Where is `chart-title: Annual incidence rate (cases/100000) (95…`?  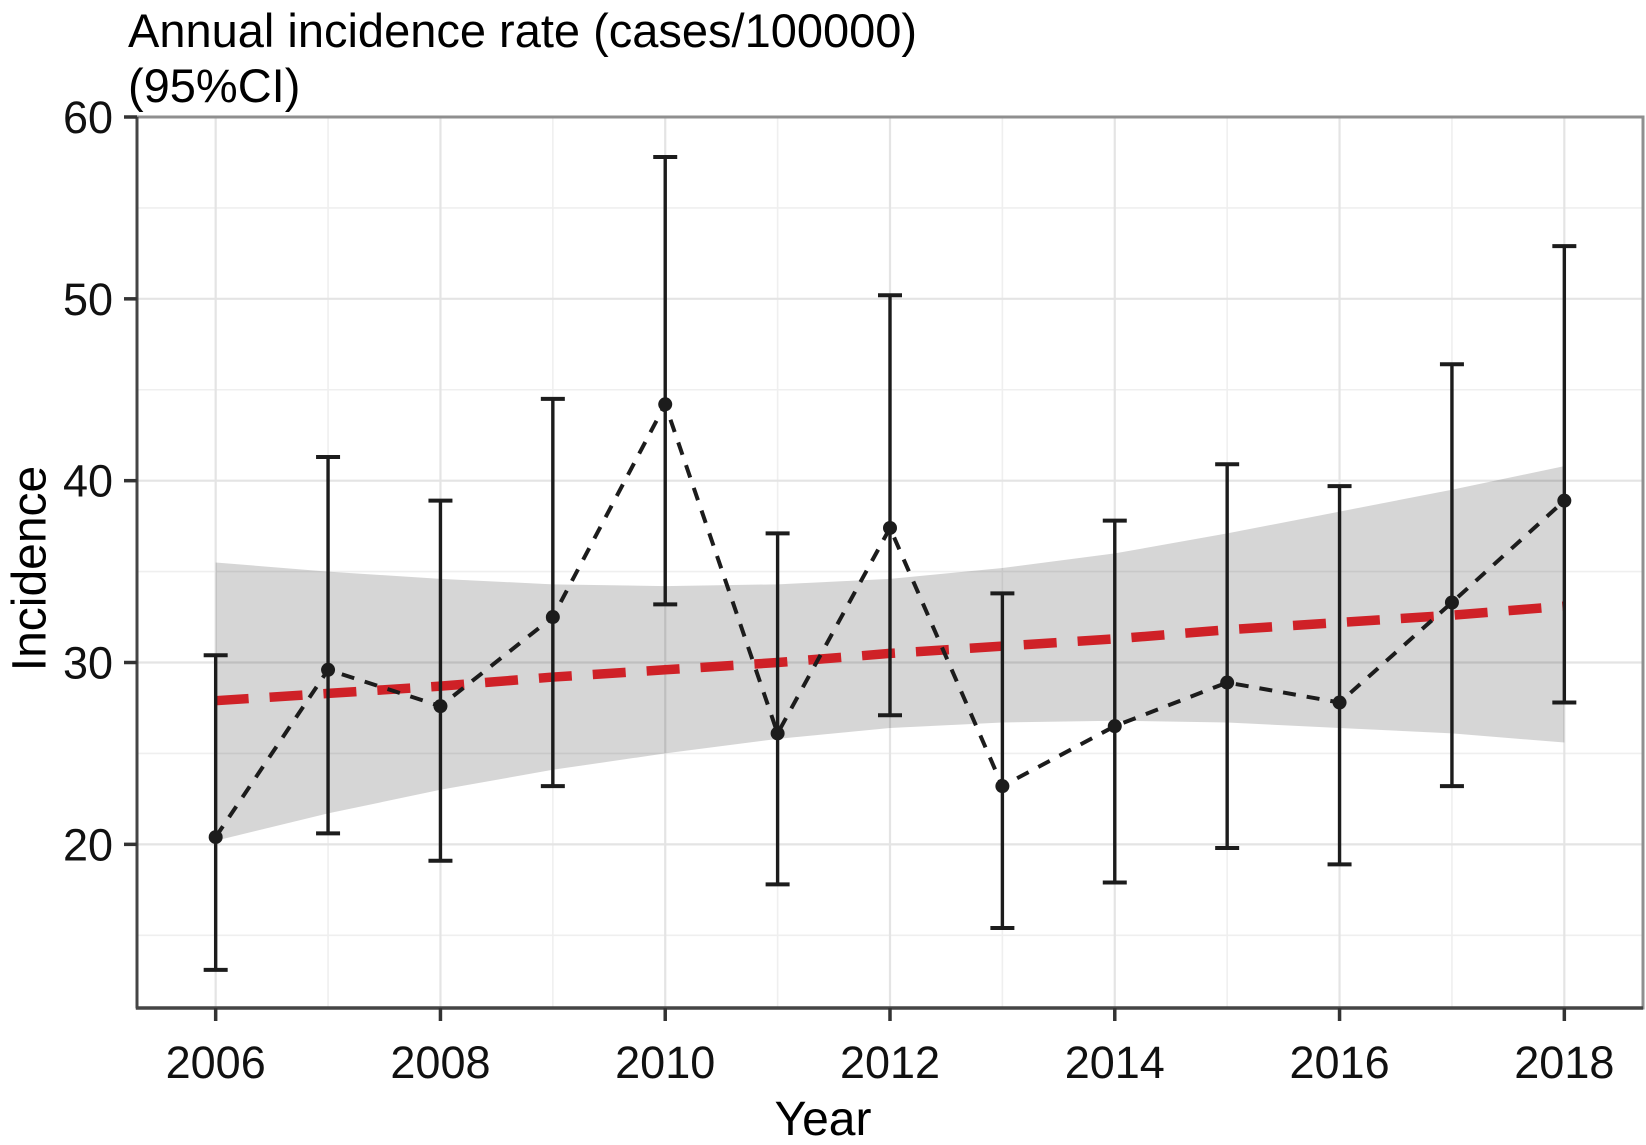 chart-title: Annual incidence rate (cases/100000) (95… is located at coordinates (522, 59).